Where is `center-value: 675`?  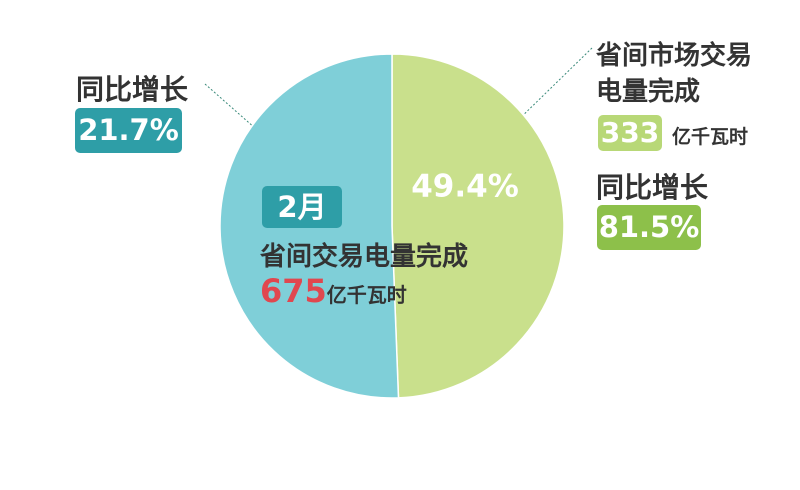 center-value: 675 is located at coordinates (293, 291).